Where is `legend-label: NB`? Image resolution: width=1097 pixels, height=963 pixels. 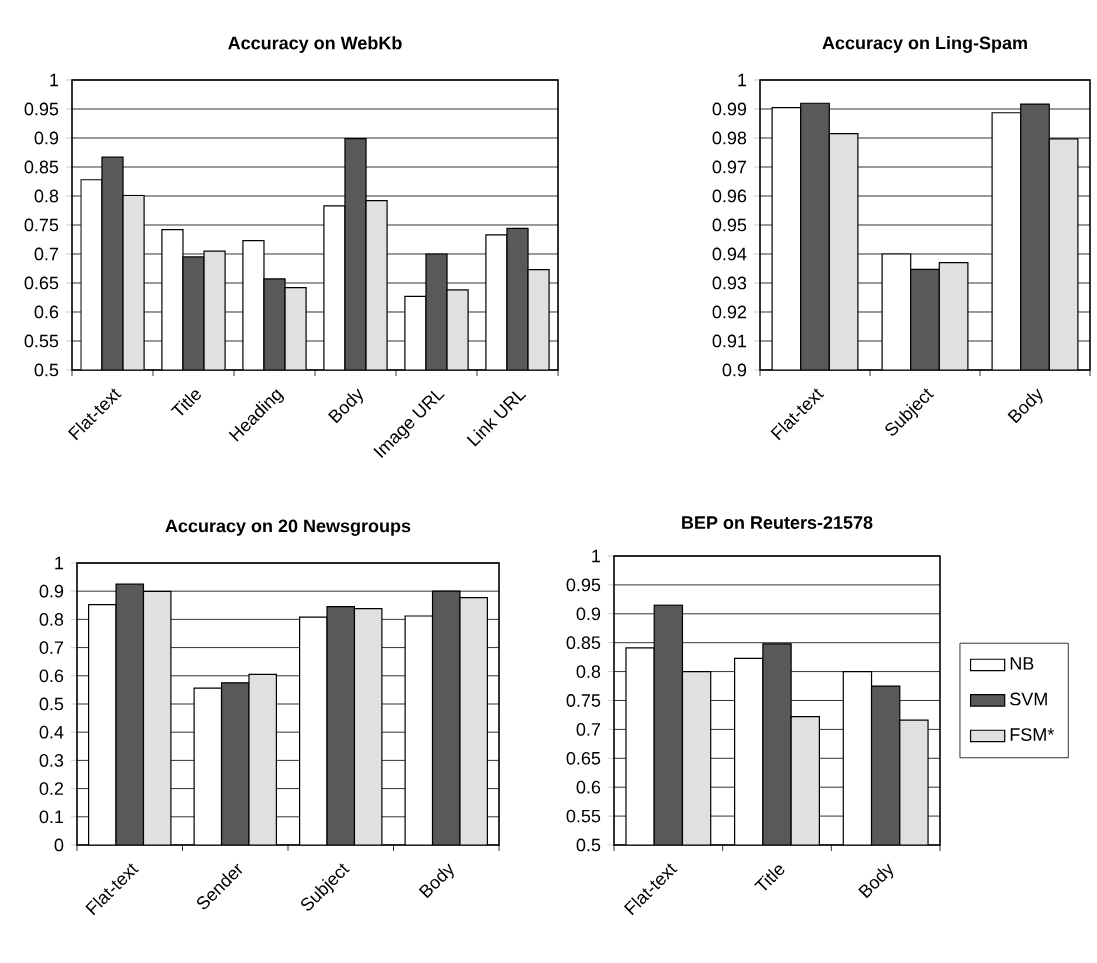
legend-label: NB is located at coordinates (1022, 663).